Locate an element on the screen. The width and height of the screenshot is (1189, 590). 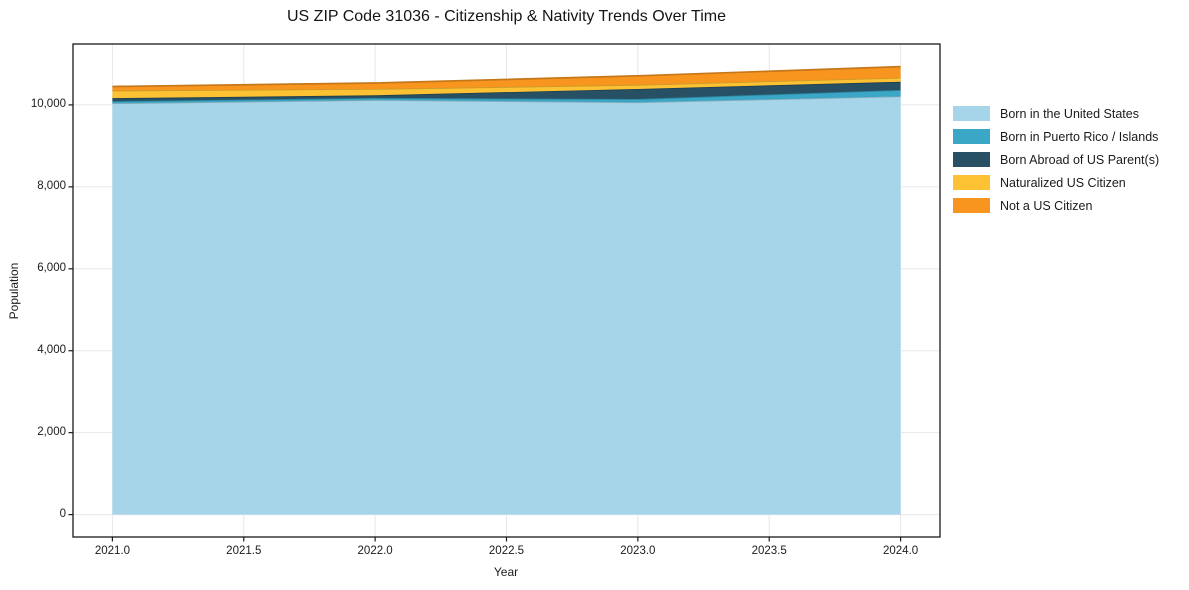
y-tick-label: 4,000 is located at coordinates (51, 350).